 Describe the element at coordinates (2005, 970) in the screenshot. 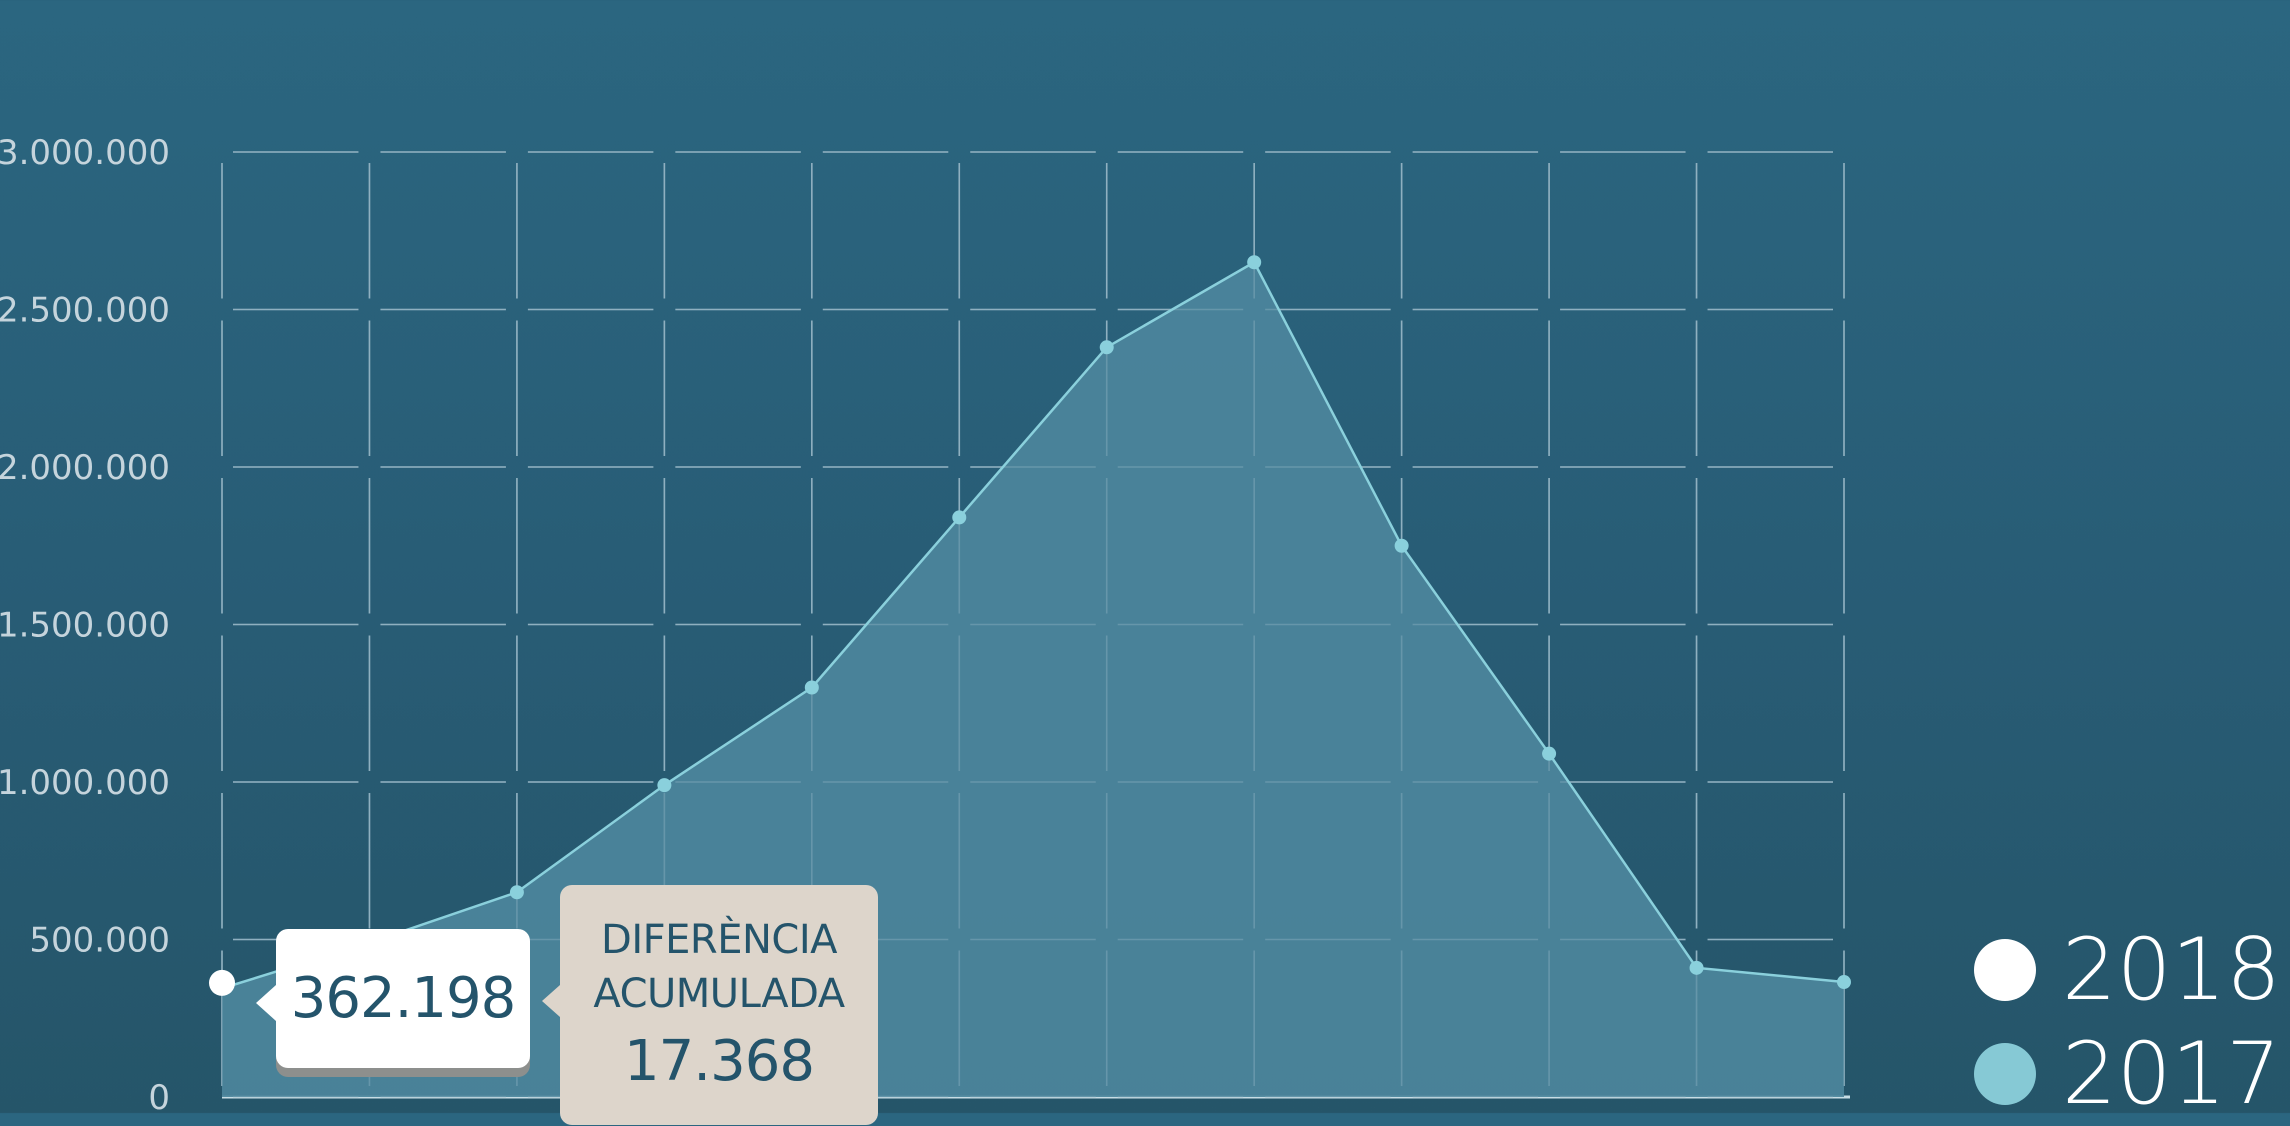

I see `legend-swatch-2018` at that location.